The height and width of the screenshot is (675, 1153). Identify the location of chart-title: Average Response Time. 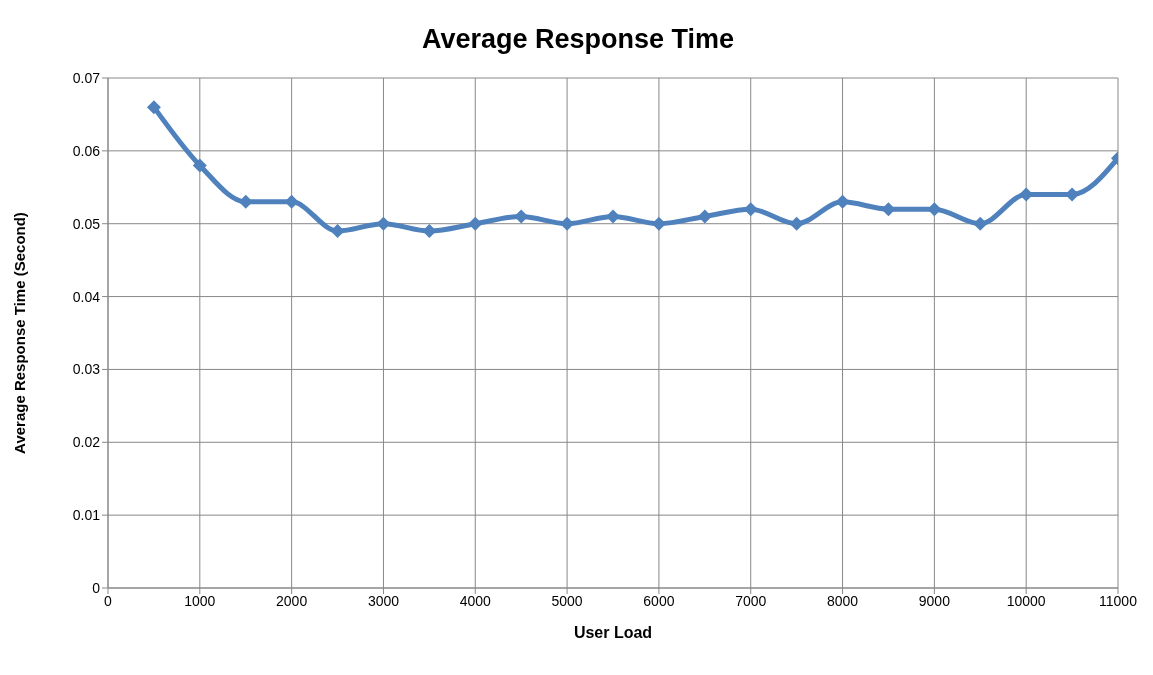
(578, 39).